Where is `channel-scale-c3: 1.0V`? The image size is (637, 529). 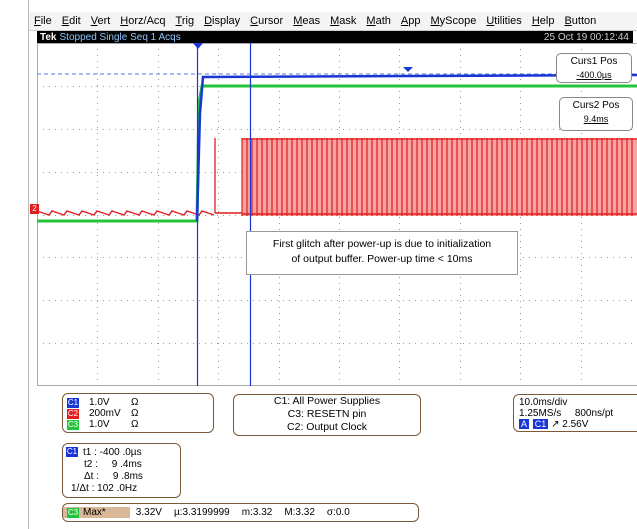 channel-scale-c3: 1.0V is located at coordinates (99, 424).